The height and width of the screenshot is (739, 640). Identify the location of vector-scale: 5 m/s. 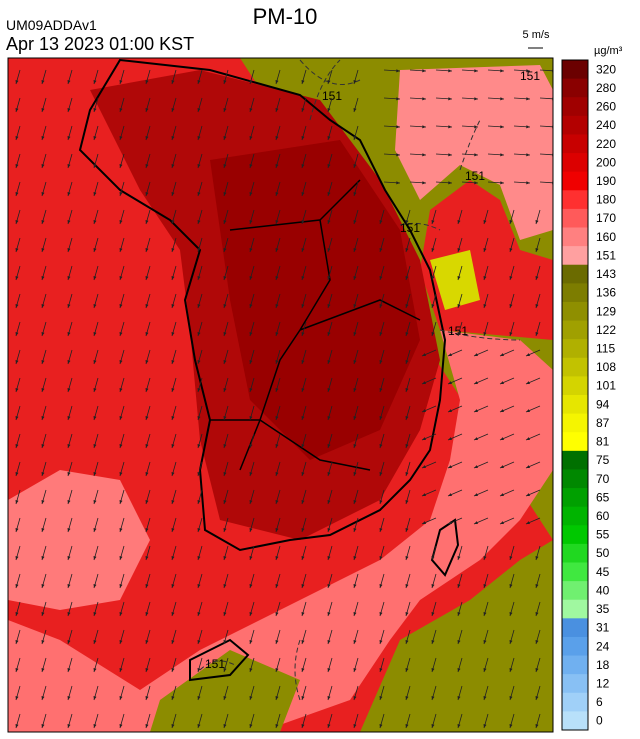
(536, 35).